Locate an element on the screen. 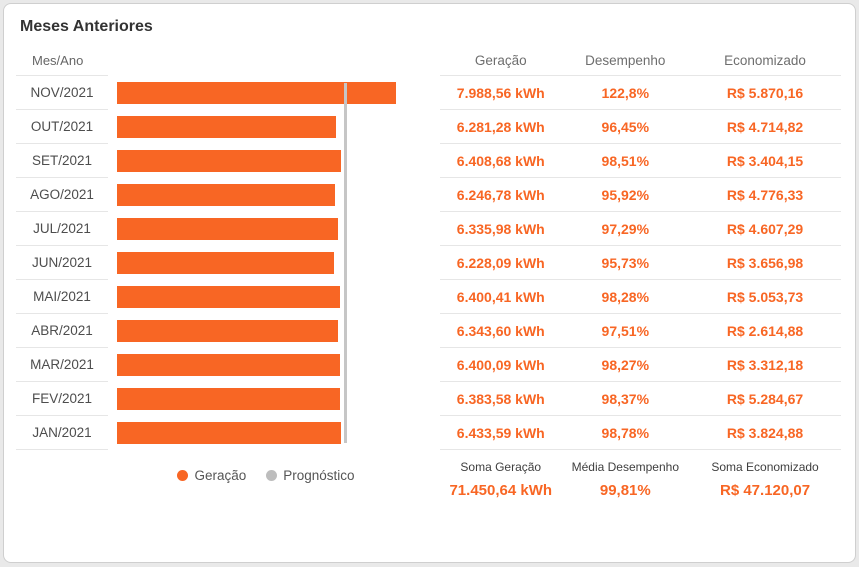 The height and width of the screenshot is (567, 859). cell-desempenho: 98,28% is located at coordinates (625, 296).